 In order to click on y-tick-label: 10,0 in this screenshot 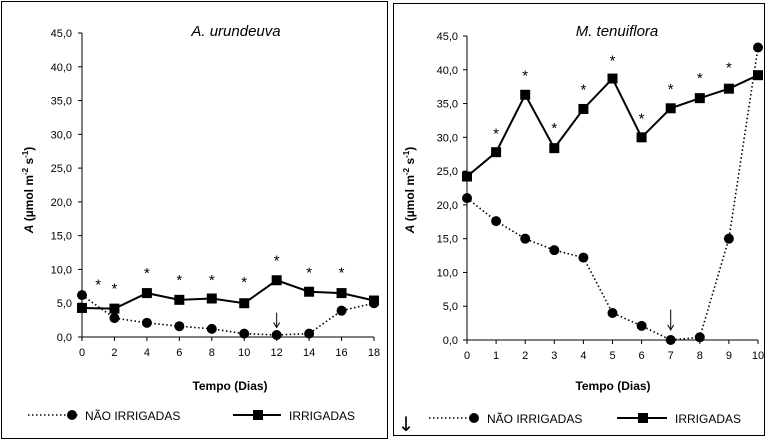, I will do `click(447, 273)`.